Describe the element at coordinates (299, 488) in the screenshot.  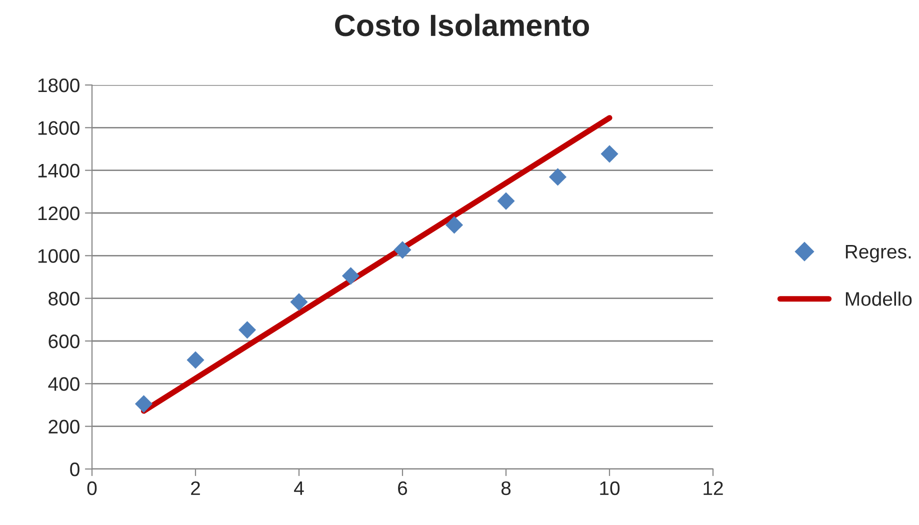
I see `x-tick-label: 4` at that location.